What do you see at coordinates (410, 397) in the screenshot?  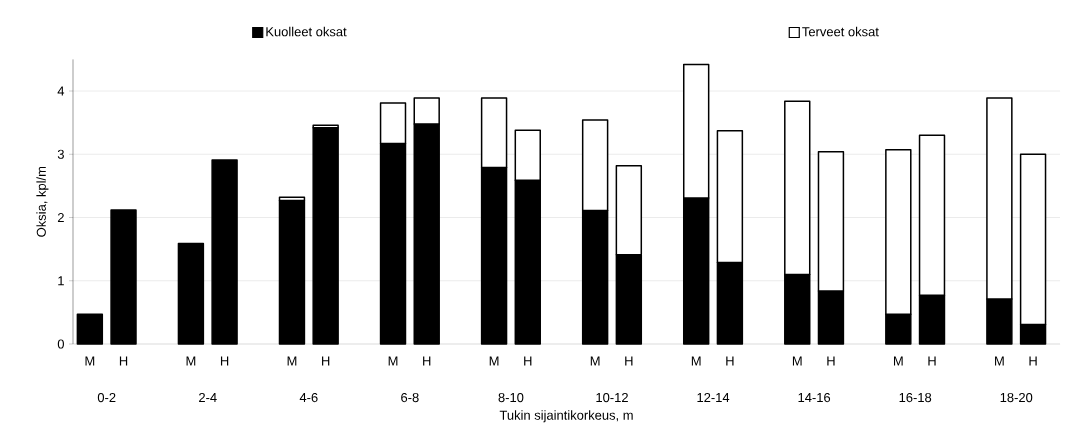 I see `text: 6-8` at bounding box center [410, 397].